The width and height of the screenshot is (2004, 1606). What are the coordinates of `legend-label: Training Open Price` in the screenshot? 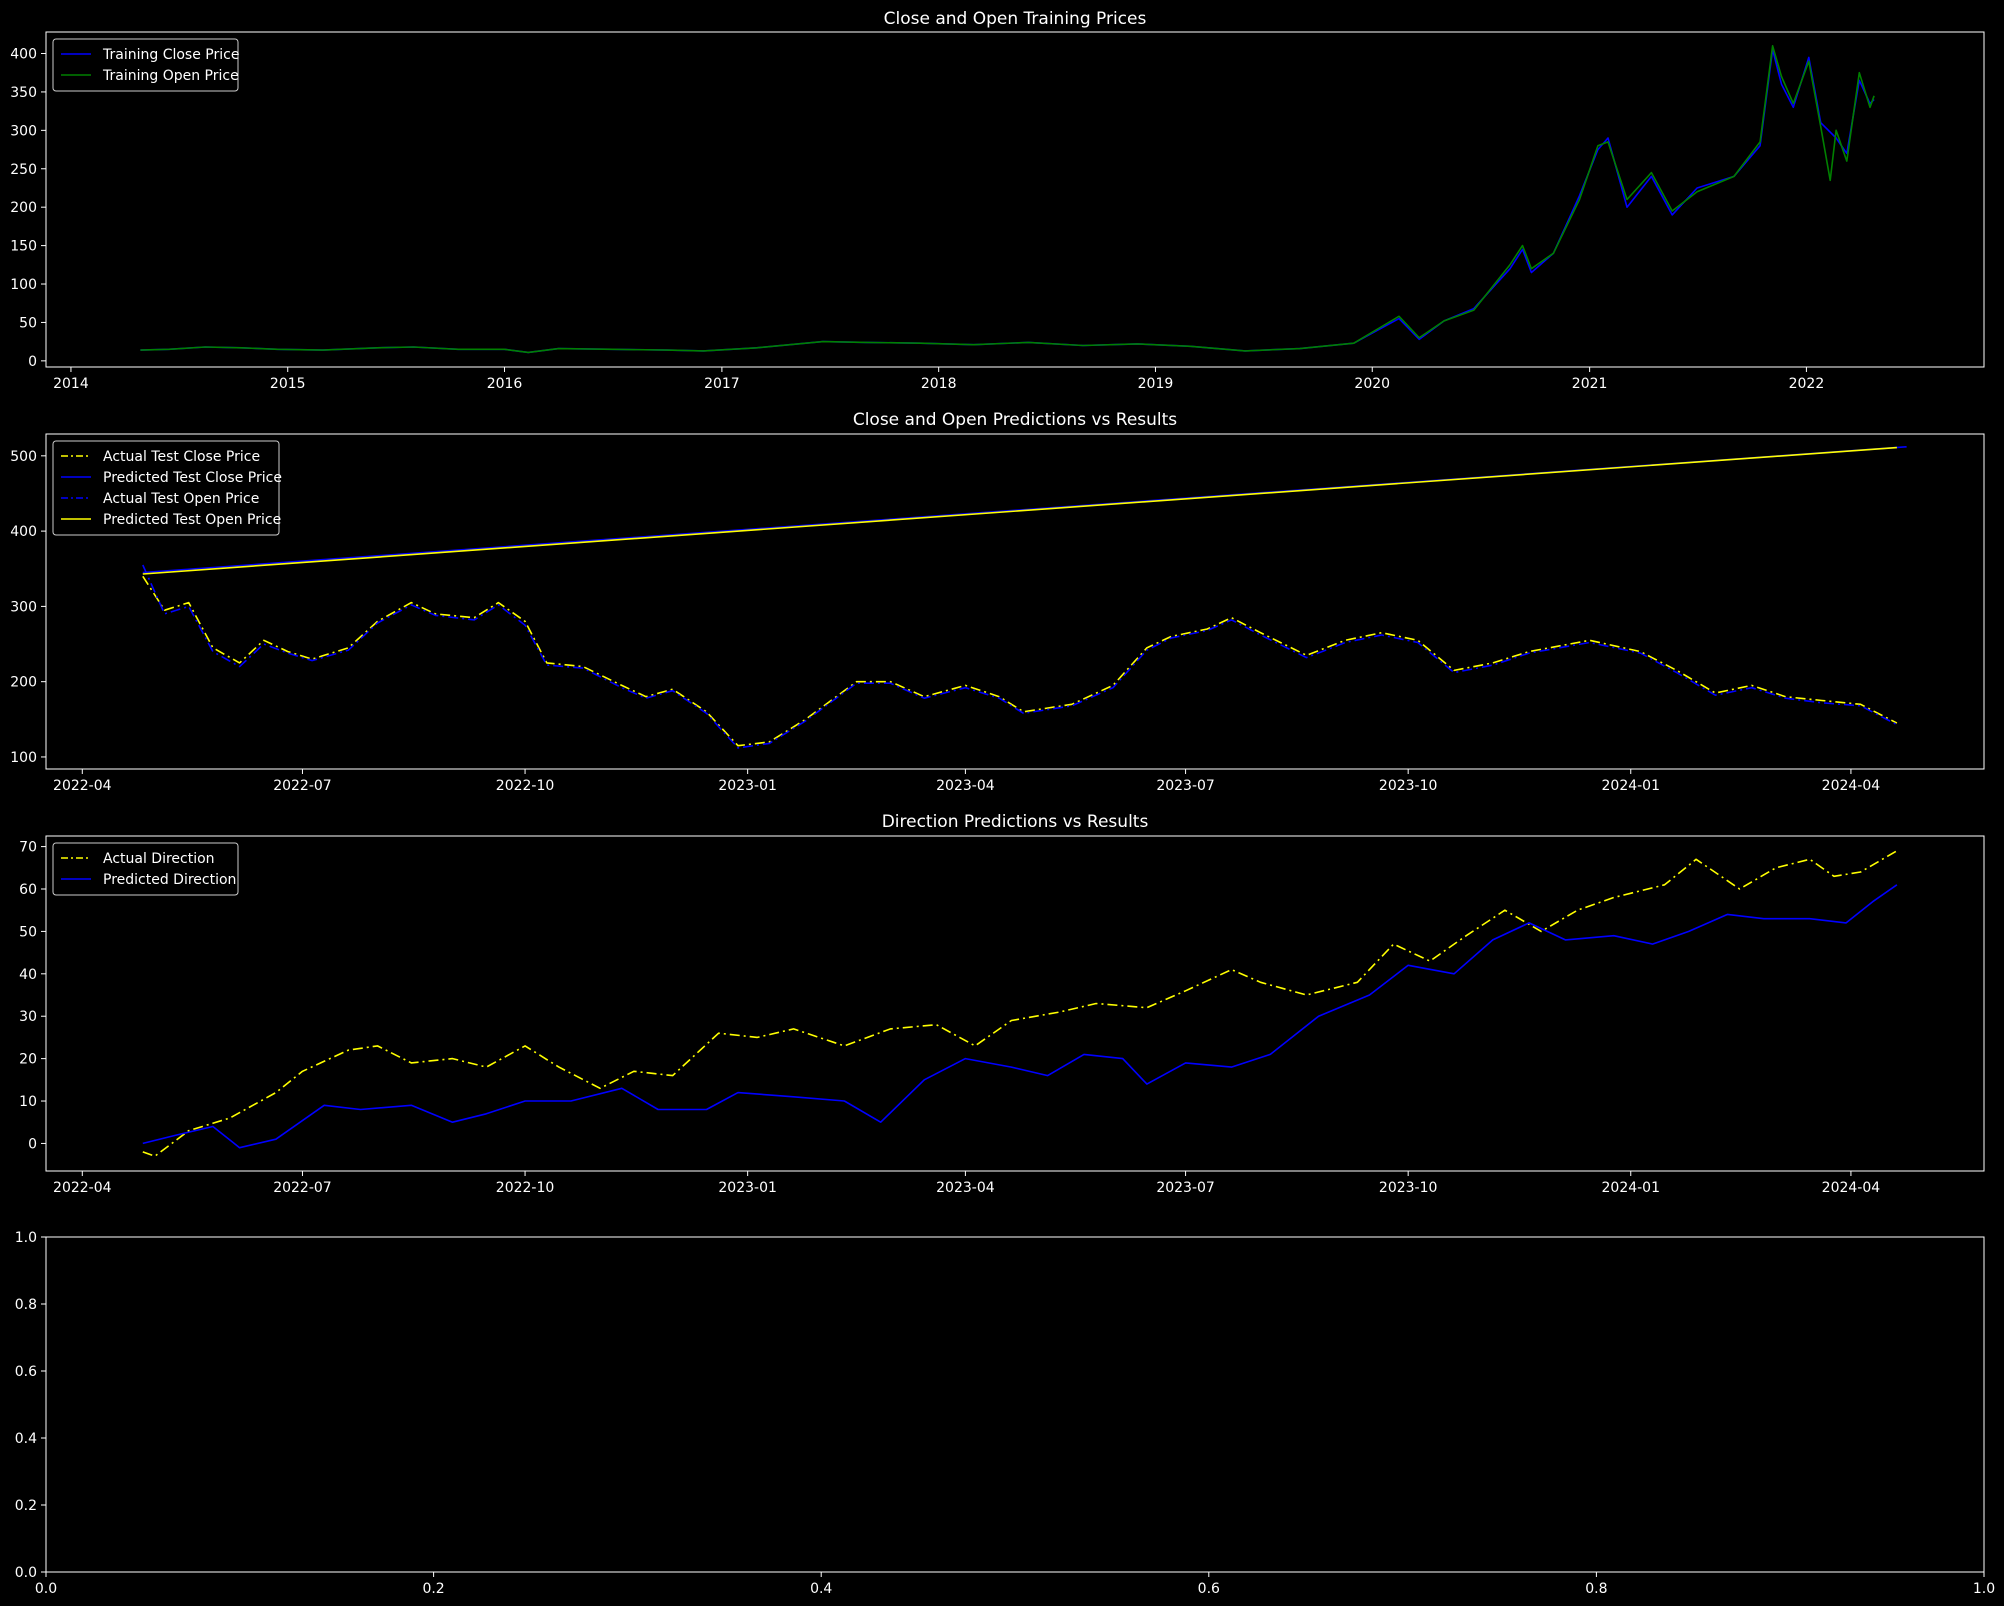 It's located at (170, 76).